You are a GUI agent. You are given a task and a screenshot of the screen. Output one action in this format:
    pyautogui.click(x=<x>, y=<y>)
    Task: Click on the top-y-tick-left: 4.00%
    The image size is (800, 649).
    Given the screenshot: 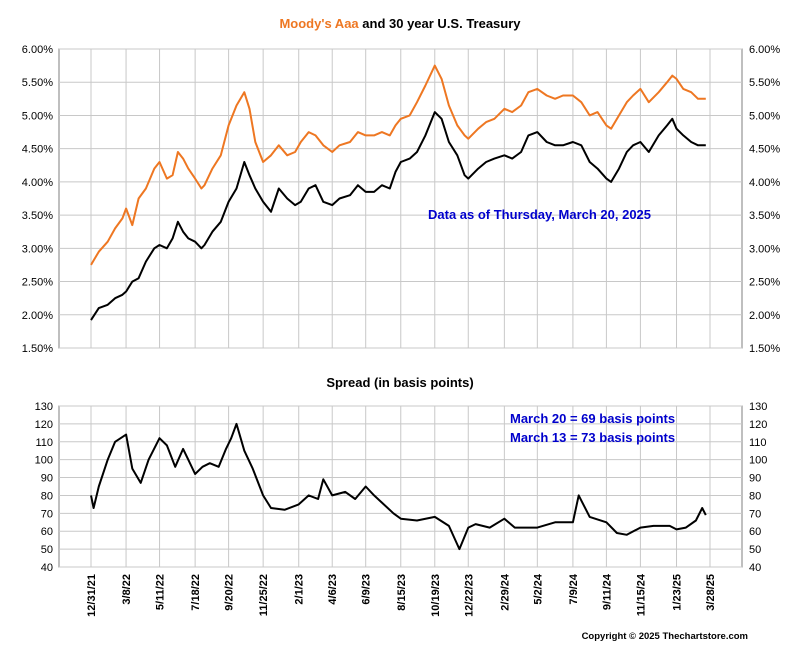 What is the action you would take?
    pyautogui.click(x=37, y=183)
    